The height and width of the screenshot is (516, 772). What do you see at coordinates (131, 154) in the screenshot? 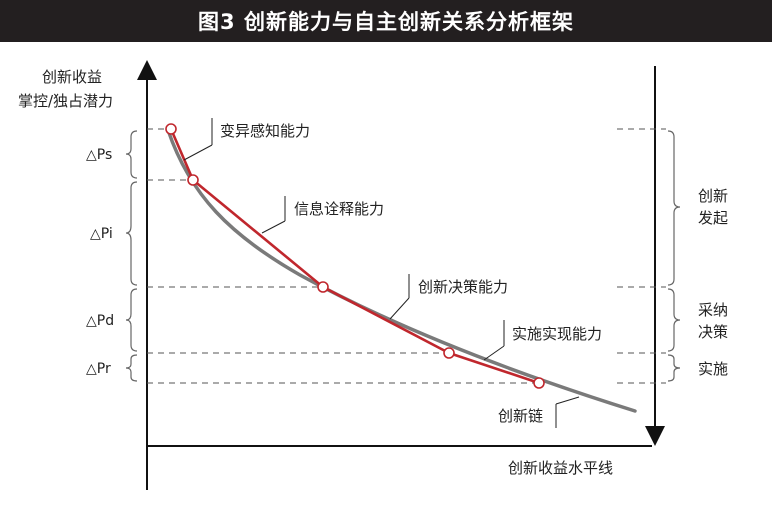
I see `left-bracket-ps` at bounding box center [131, 154].